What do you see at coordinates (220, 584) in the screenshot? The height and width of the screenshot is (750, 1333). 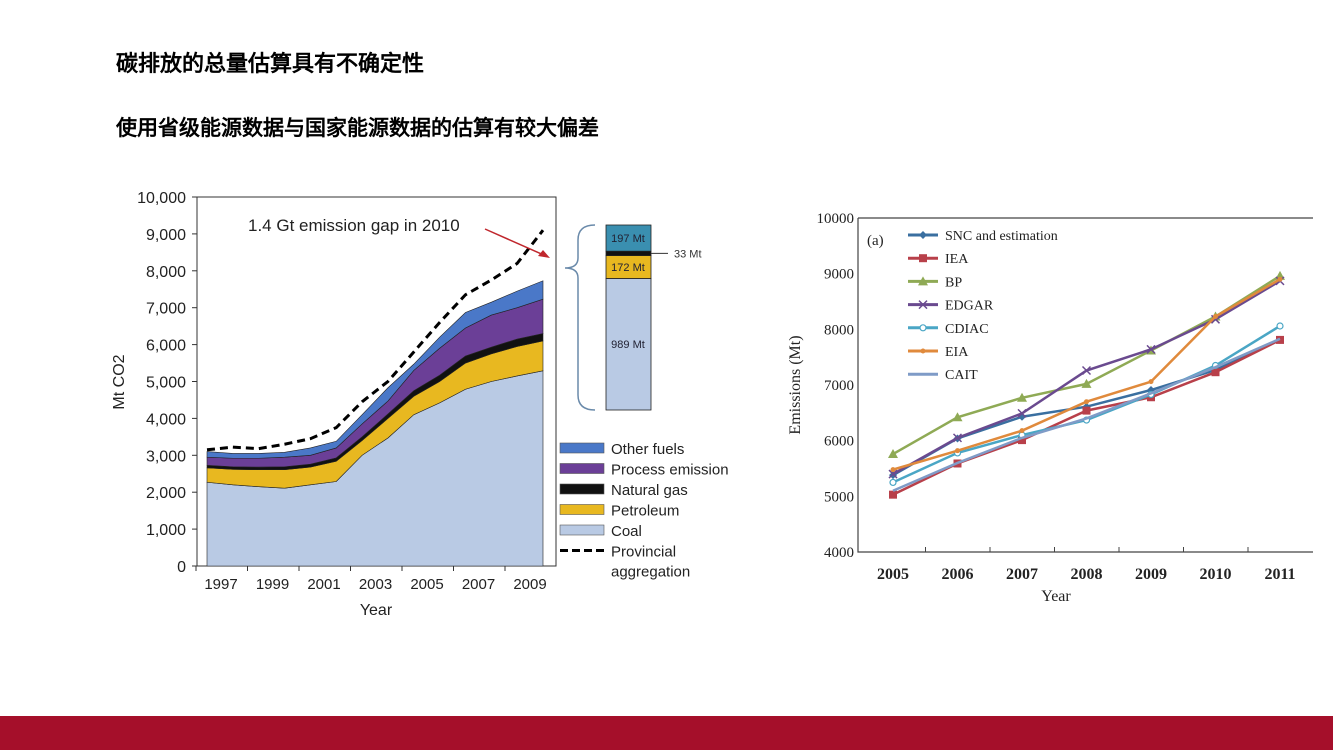 I see `x-tick-label: 1997` at bounding box center [220, 584].